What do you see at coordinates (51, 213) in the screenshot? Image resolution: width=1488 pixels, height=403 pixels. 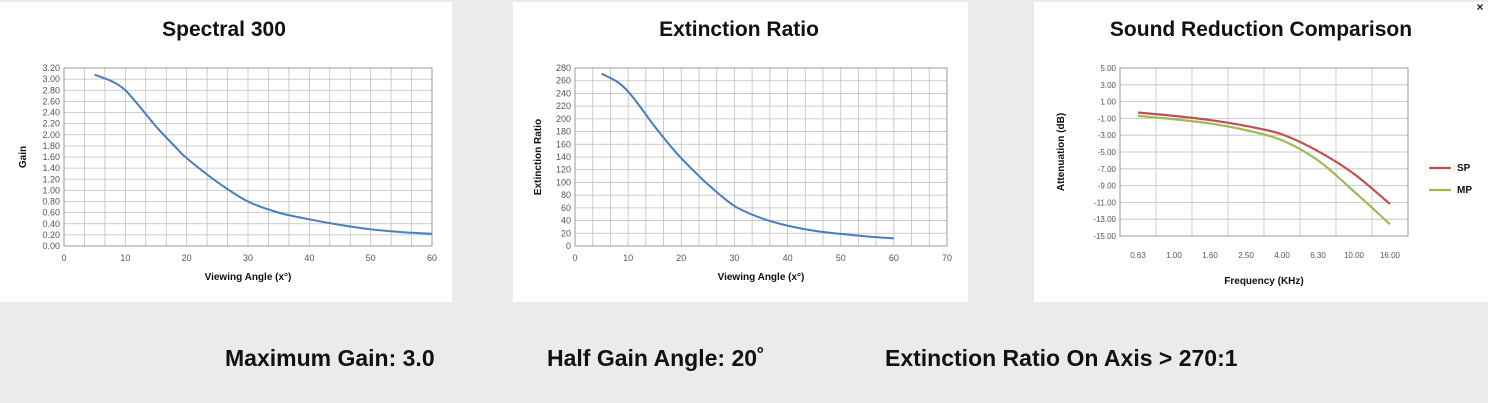 I see `y-tick-label: 0.60` at bounding box center [51, 213].